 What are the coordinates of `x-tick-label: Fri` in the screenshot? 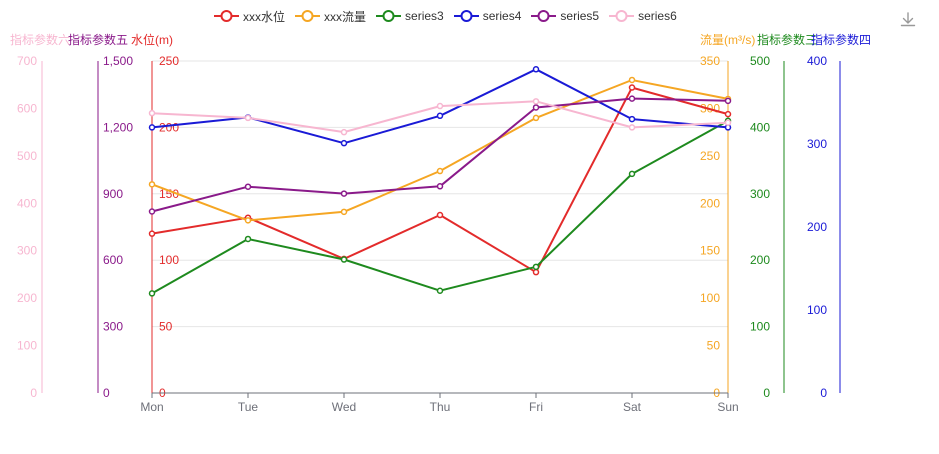 It's located at (536, 407).